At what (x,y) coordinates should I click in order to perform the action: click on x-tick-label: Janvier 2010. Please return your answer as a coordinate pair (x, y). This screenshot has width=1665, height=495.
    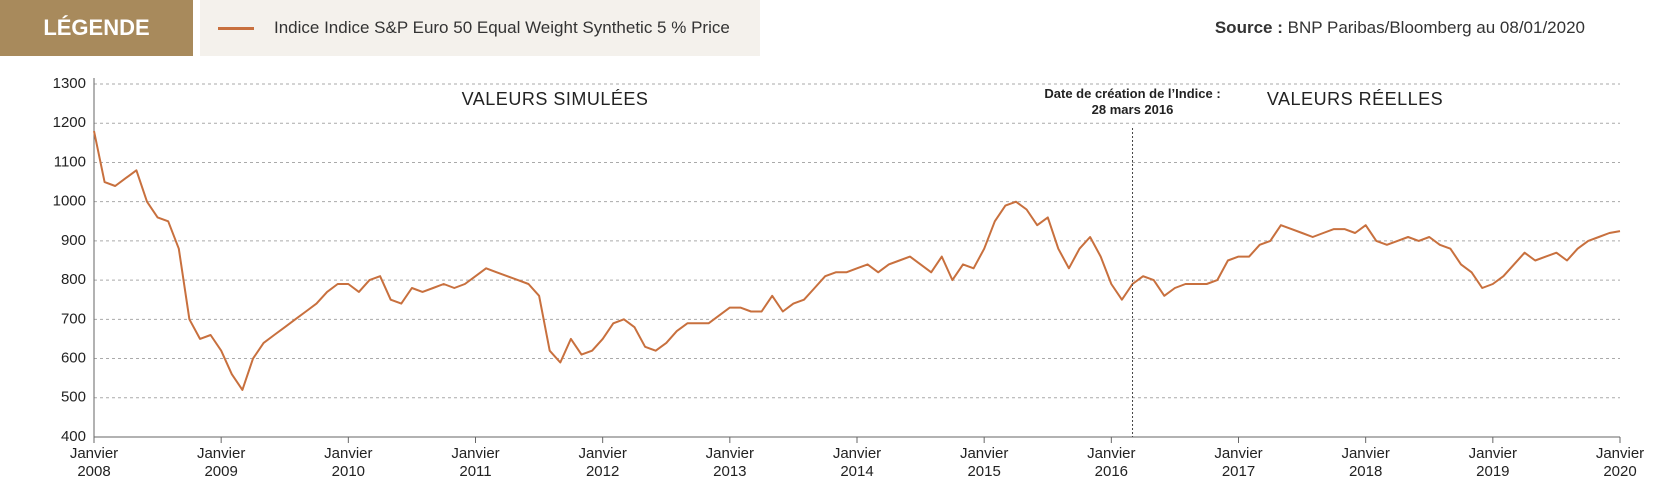
    Looking at the image, I should click on (348, 462).